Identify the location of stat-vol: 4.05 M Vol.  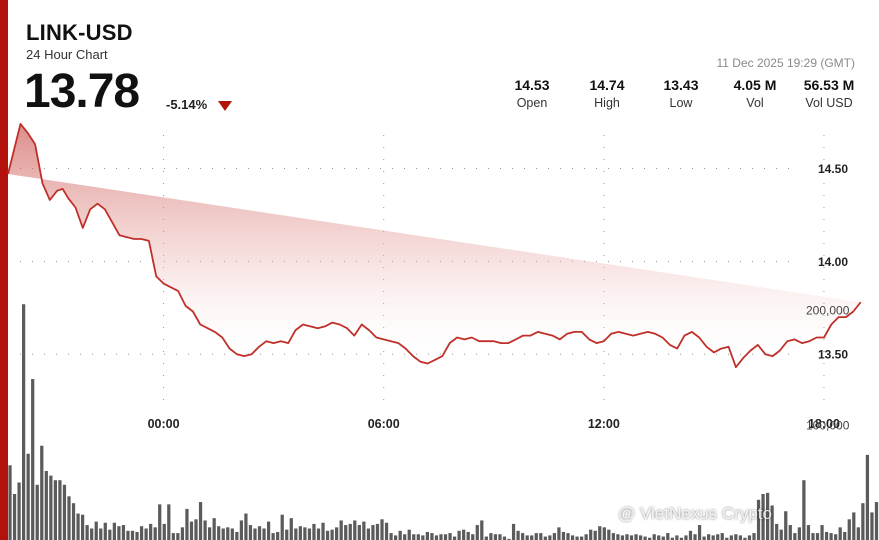
(755, 93).